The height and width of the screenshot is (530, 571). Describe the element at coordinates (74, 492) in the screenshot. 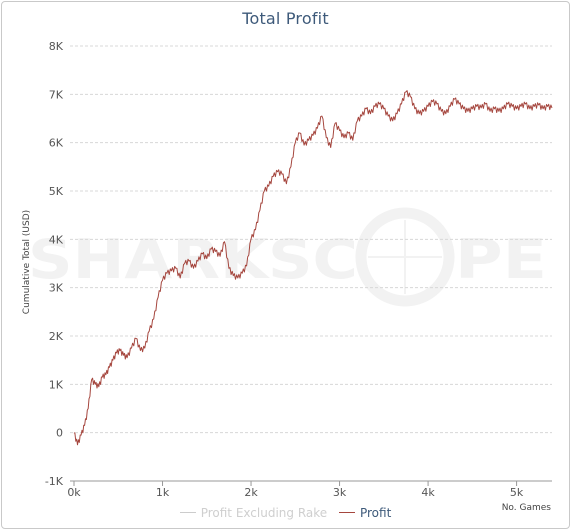

I see `x-tick-label: 0k` at that location.